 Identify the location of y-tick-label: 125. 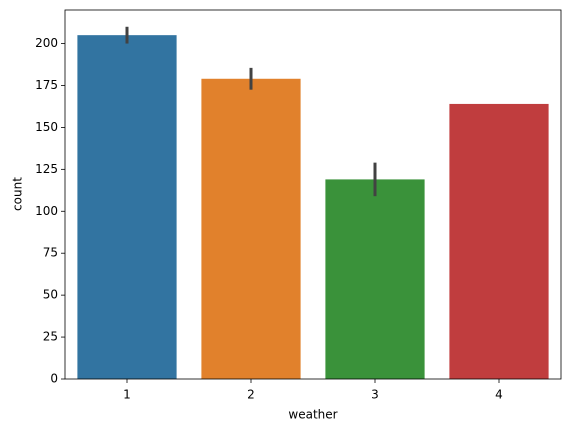
(46, 169).